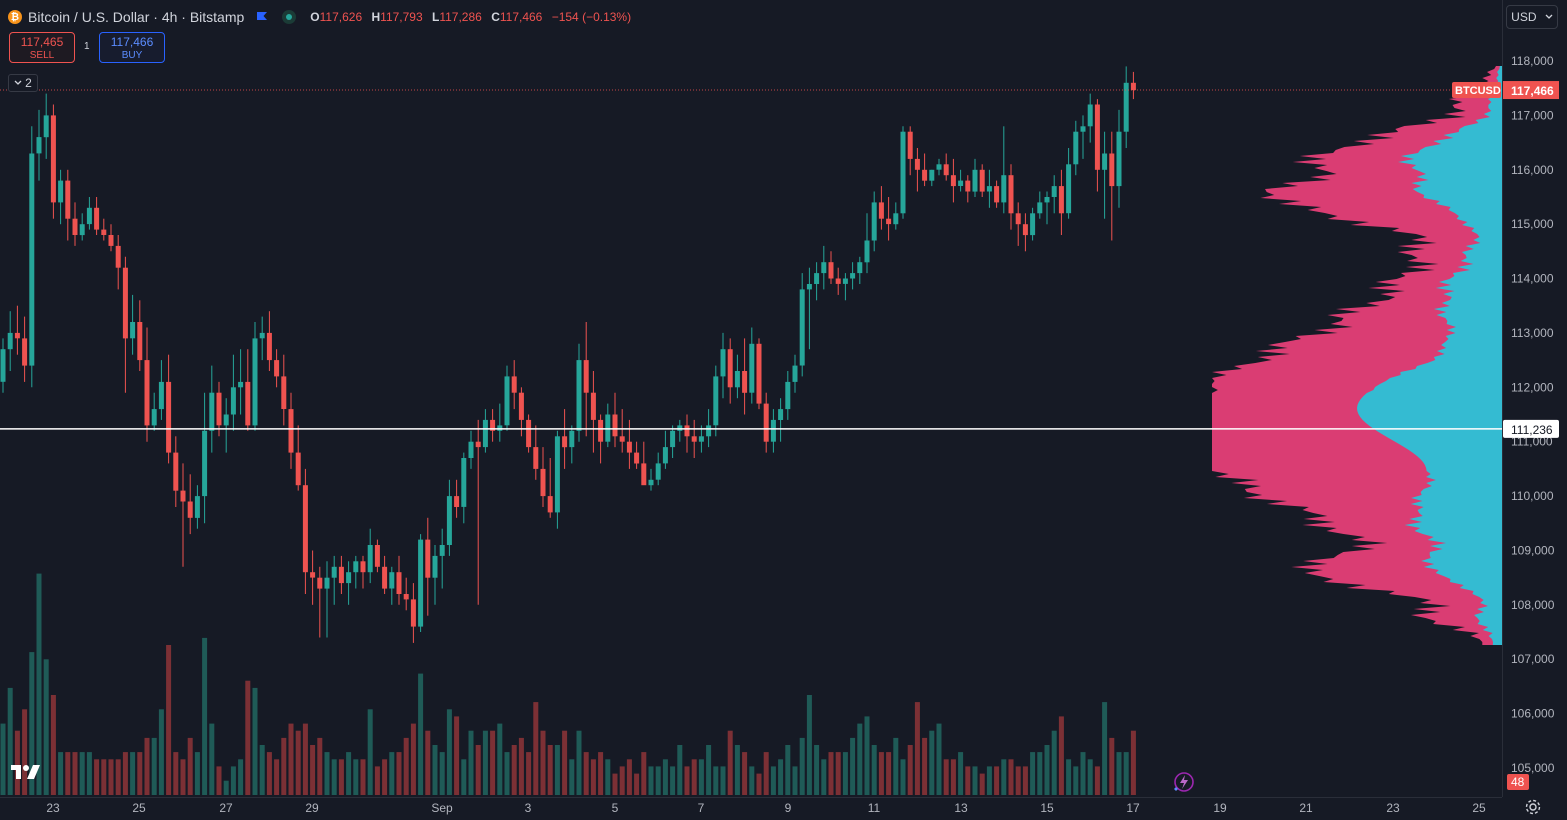  Describe the element at coordinates (262, 17) in the screenshot. I see `flag-icon` at that location.